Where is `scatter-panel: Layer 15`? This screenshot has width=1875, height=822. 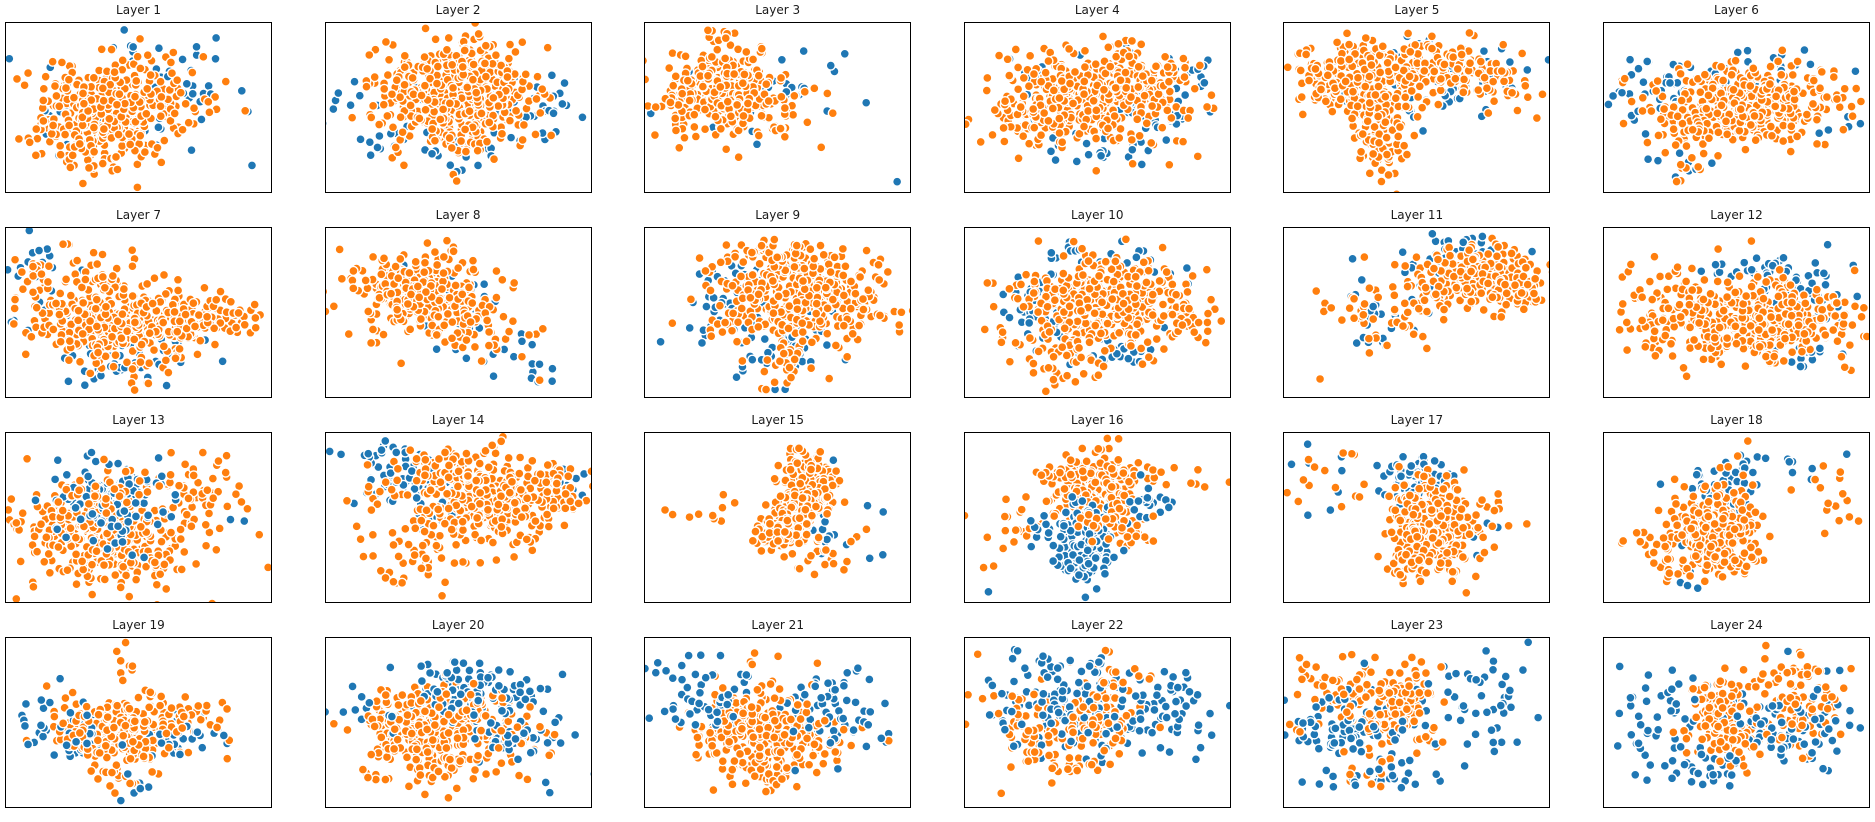 scatter-panel: Layer 15 is located at coordinates (778, 507).